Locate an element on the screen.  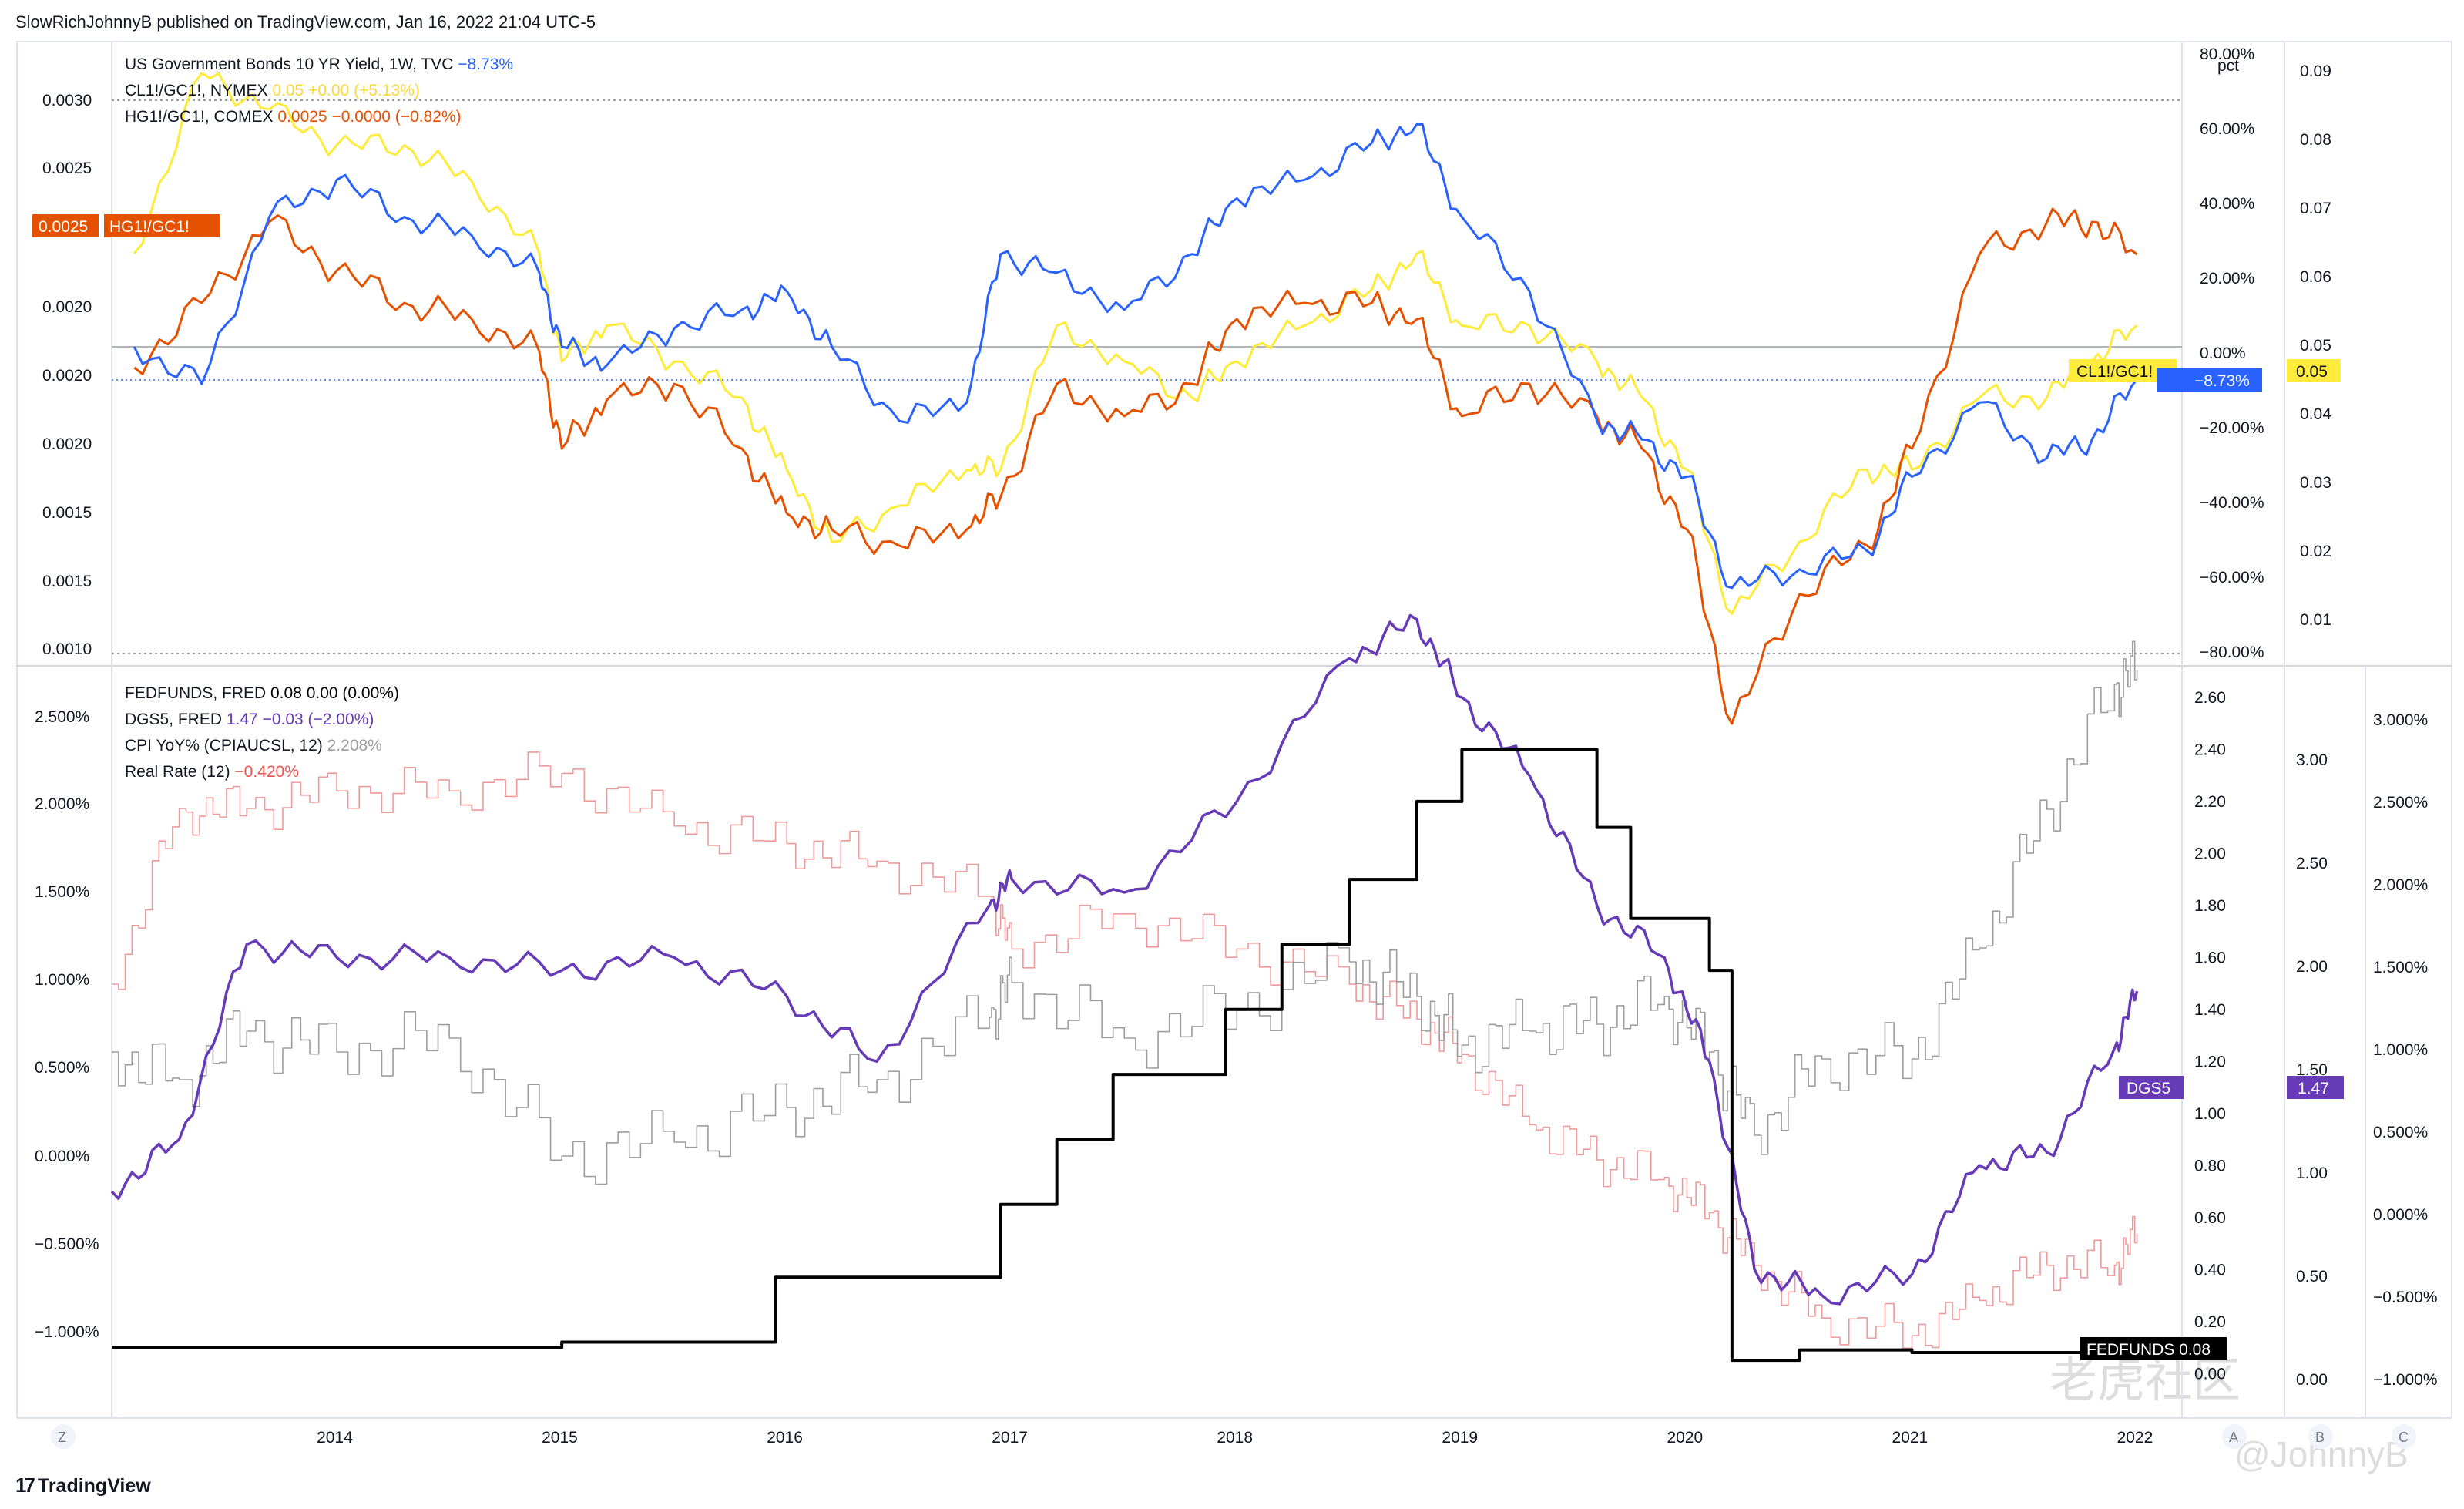
pane1-right-tick-label: 0.05 is located at coordinates (2316, 346).